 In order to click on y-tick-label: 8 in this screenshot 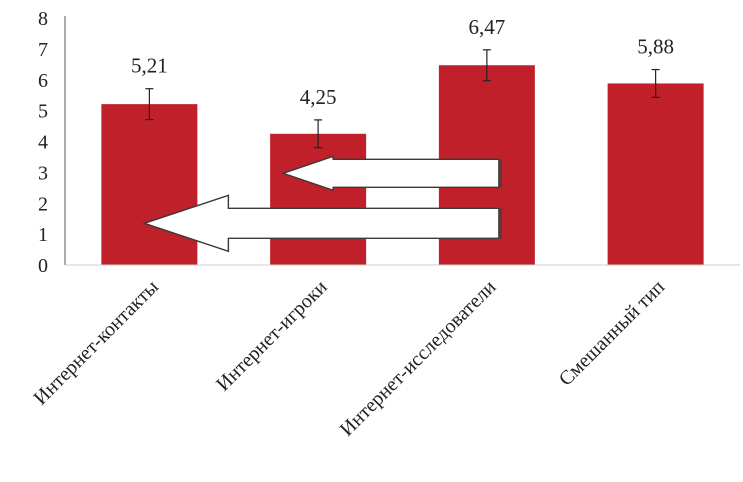, I will do `click(43, 19)`.